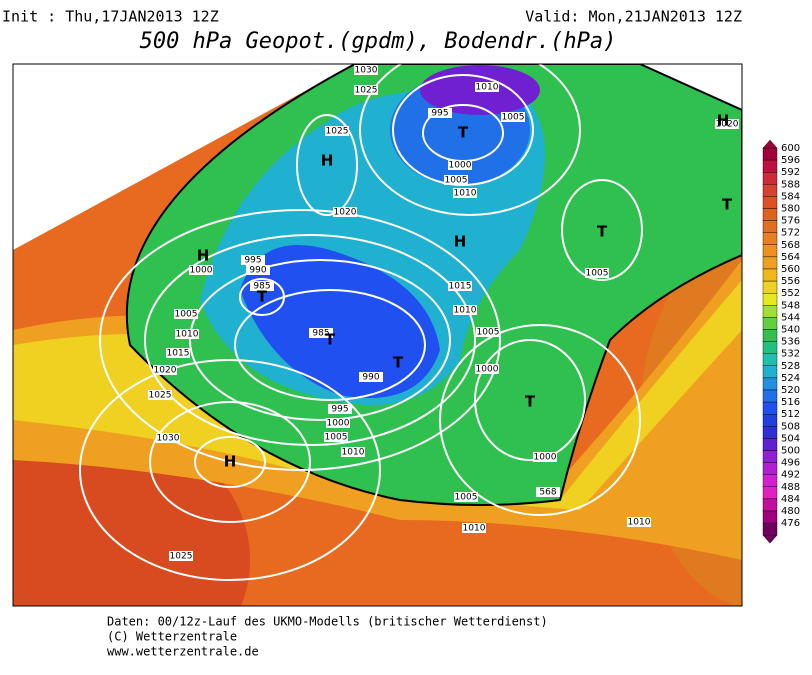  I want to click on colorbar-label: 476, so click(790, 523).